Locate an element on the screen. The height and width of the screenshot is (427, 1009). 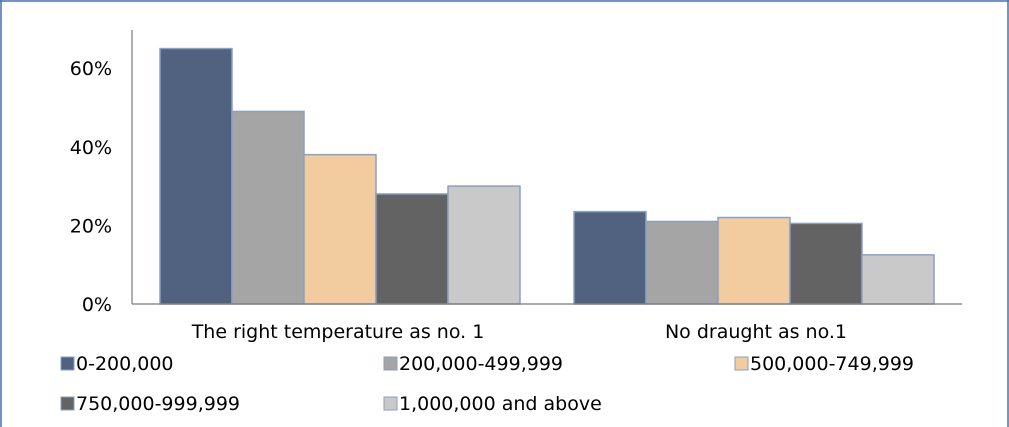
legend-label: 1,000,000 and above is located at coordinates (500, 404).